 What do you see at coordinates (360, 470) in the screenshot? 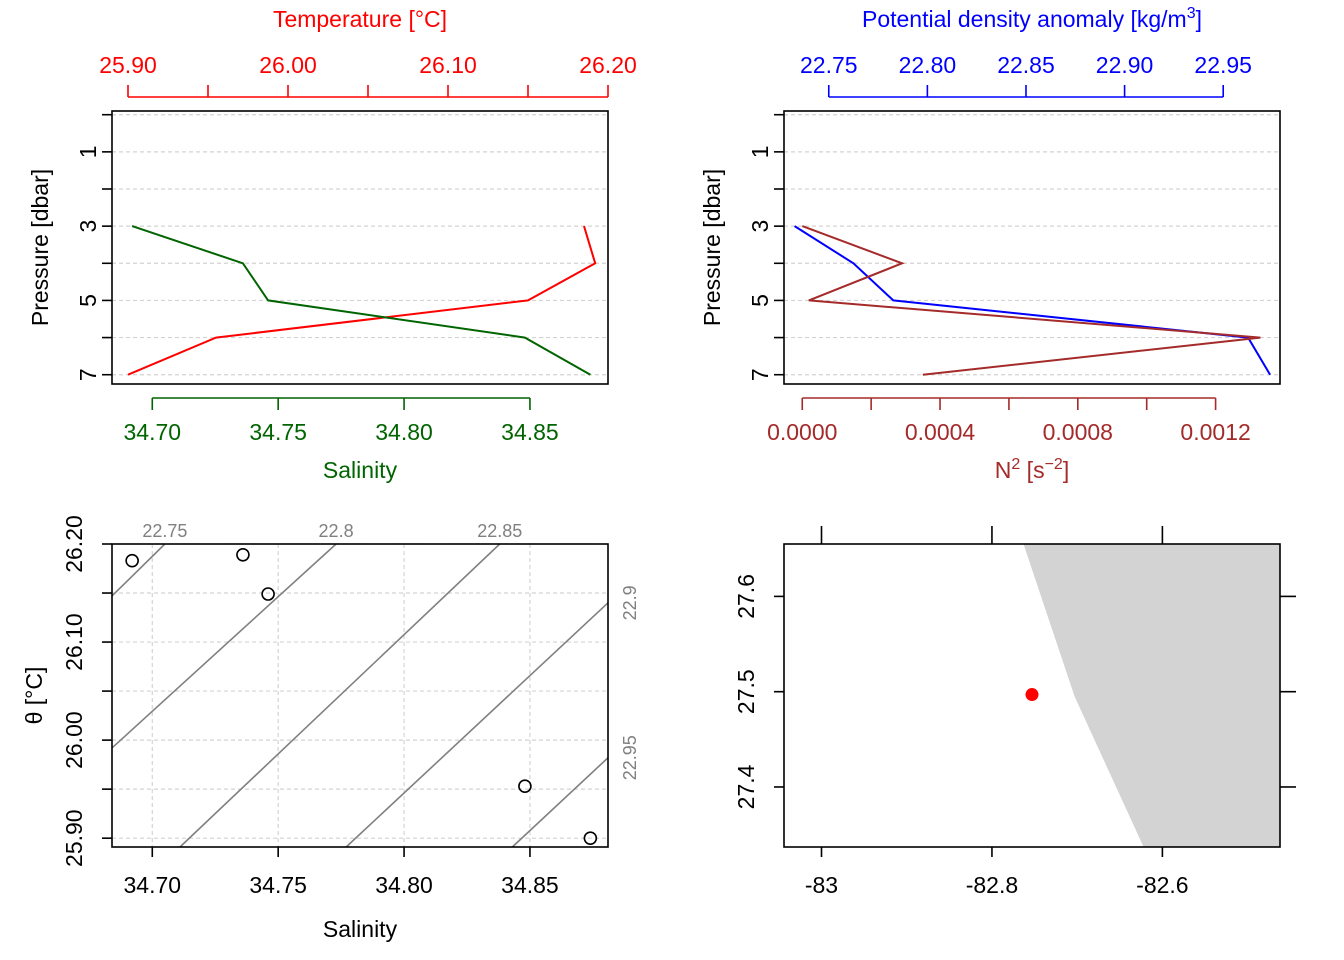
I see `bottom-axis-label: Salinity` at bounding box center [360, 470].